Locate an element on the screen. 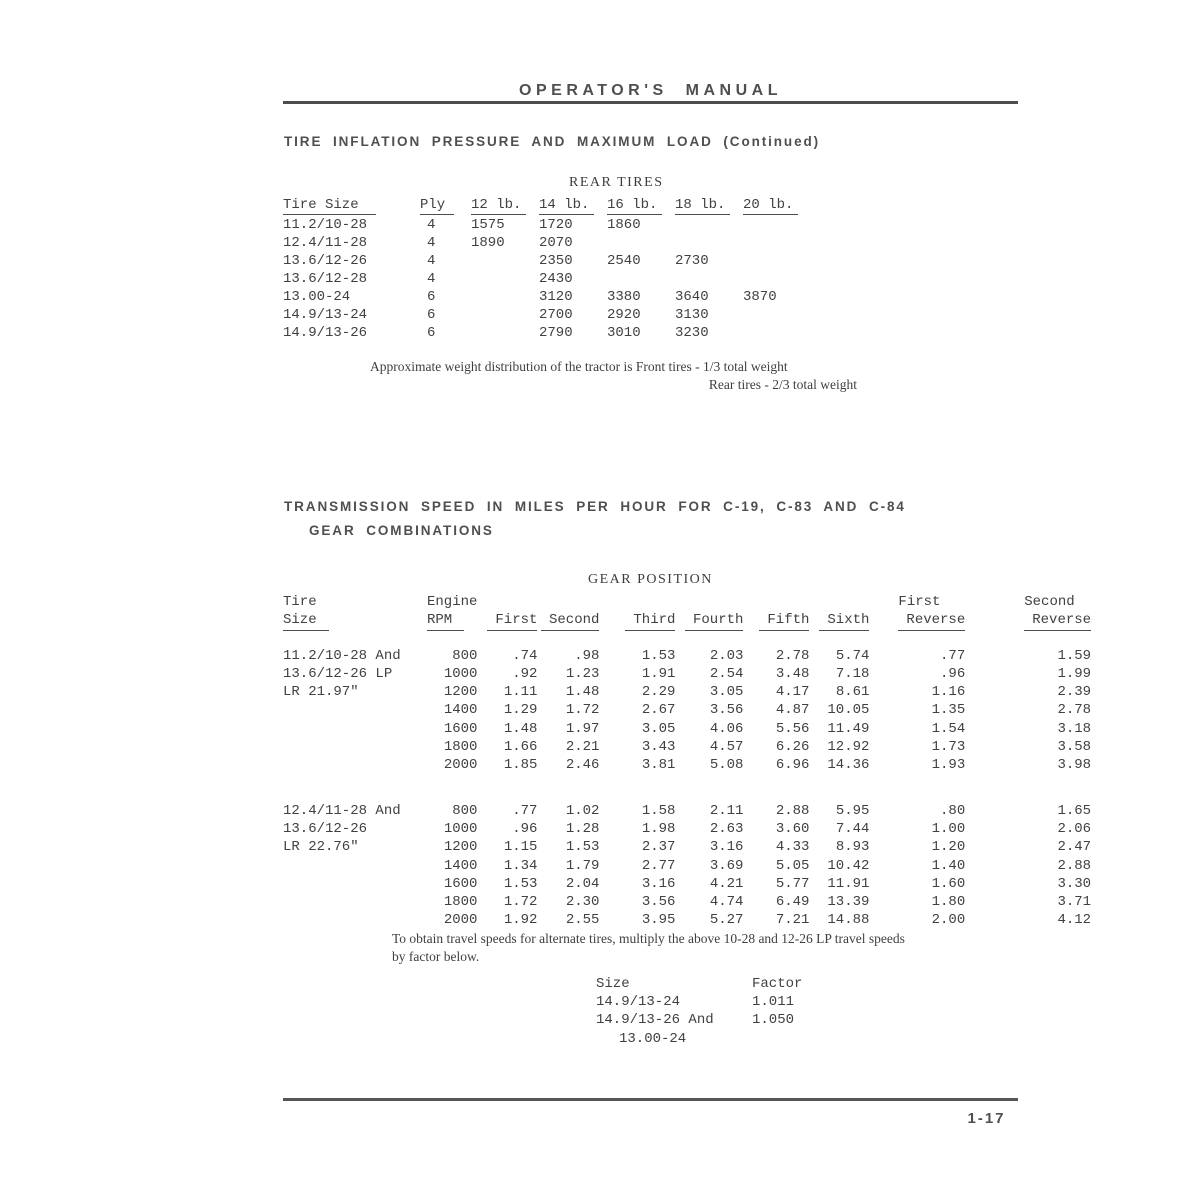  gear-table-row: 1800 1.66 2.21 3.43 4.57 6.26 12.92 1.73 3.58 is located at coordinates (687, 747).